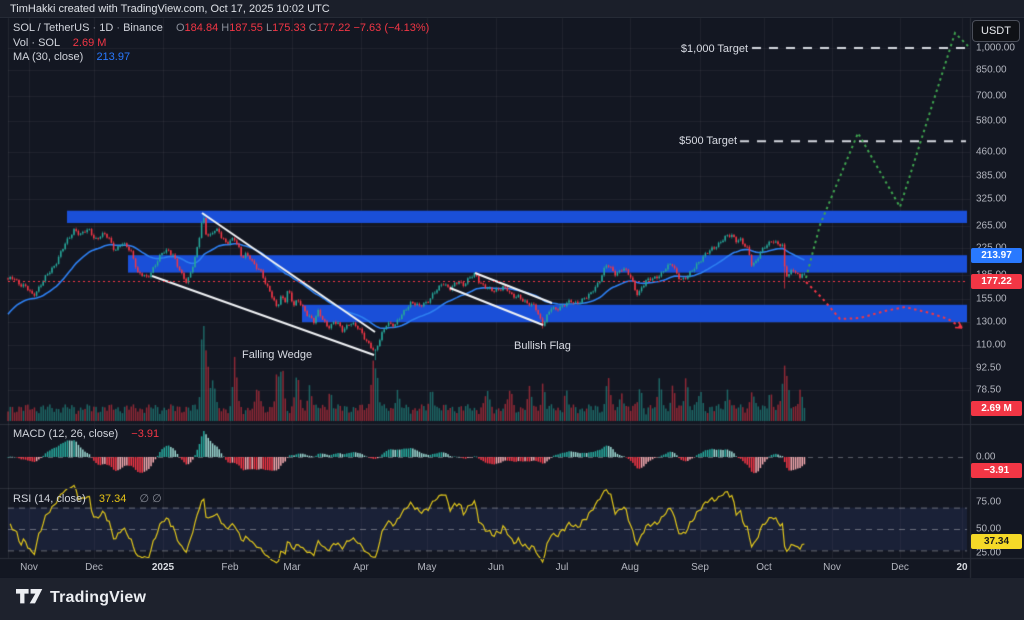 This screenshot has width=1024, height=620. What do you see at coordinates (180, 28) in the screenshot?
I see `open-key: O` at bounding box center [180, 28].